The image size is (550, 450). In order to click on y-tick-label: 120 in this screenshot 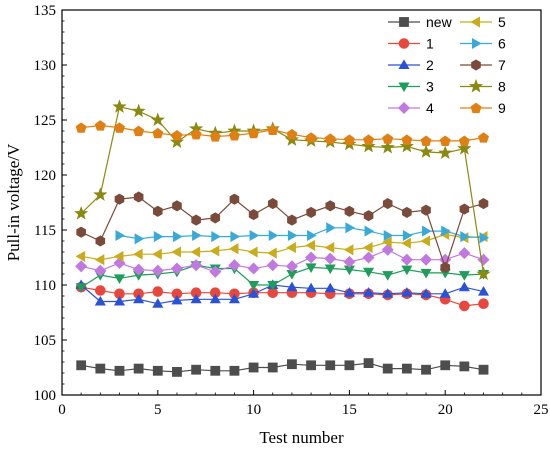, I will do `click(45, 176)`.